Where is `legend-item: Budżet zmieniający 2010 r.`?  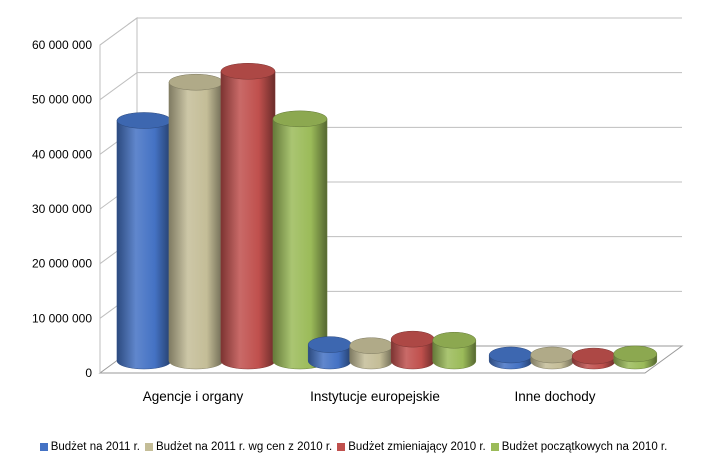 legend-item: Budżet zmieniający 2010 r. is located at coordinates (411, 447).